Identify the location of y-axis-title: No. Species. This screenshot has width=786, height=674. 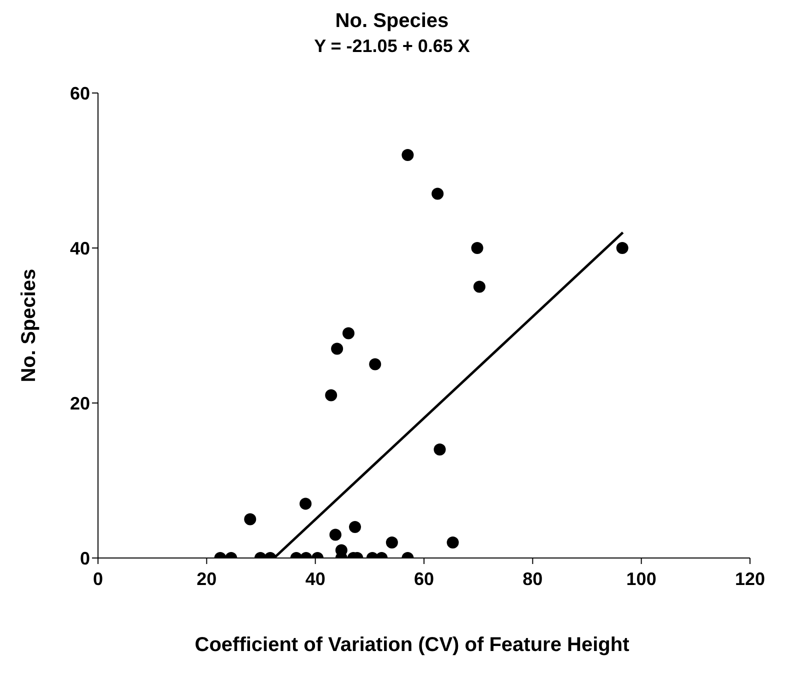
(29, 325).